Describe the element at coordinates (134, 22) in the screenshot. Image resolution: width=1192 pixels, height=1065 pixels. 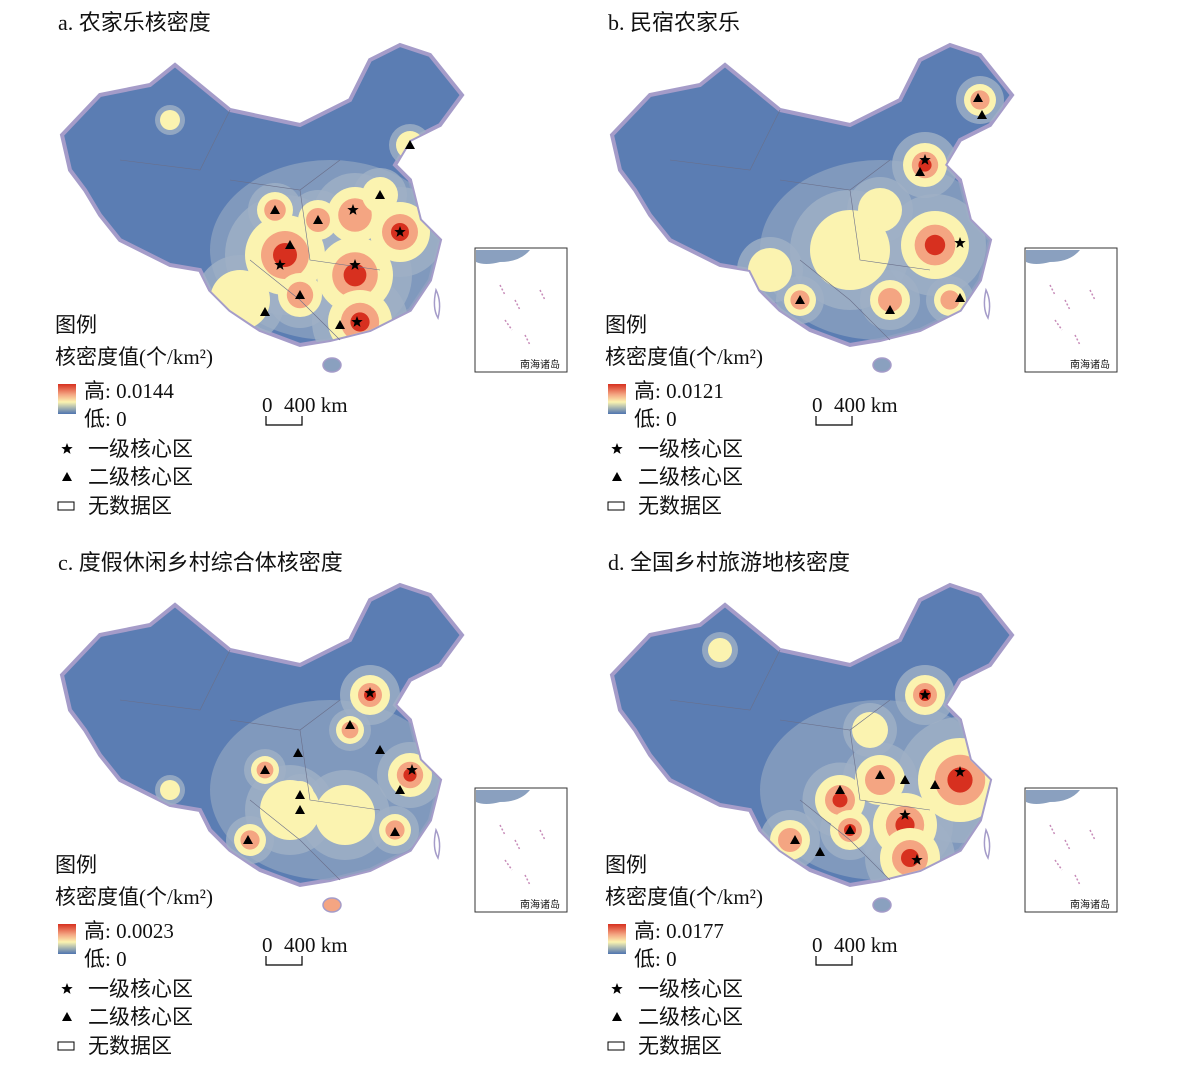
I see `panel-title: a. 农家乐核密度` at that location.